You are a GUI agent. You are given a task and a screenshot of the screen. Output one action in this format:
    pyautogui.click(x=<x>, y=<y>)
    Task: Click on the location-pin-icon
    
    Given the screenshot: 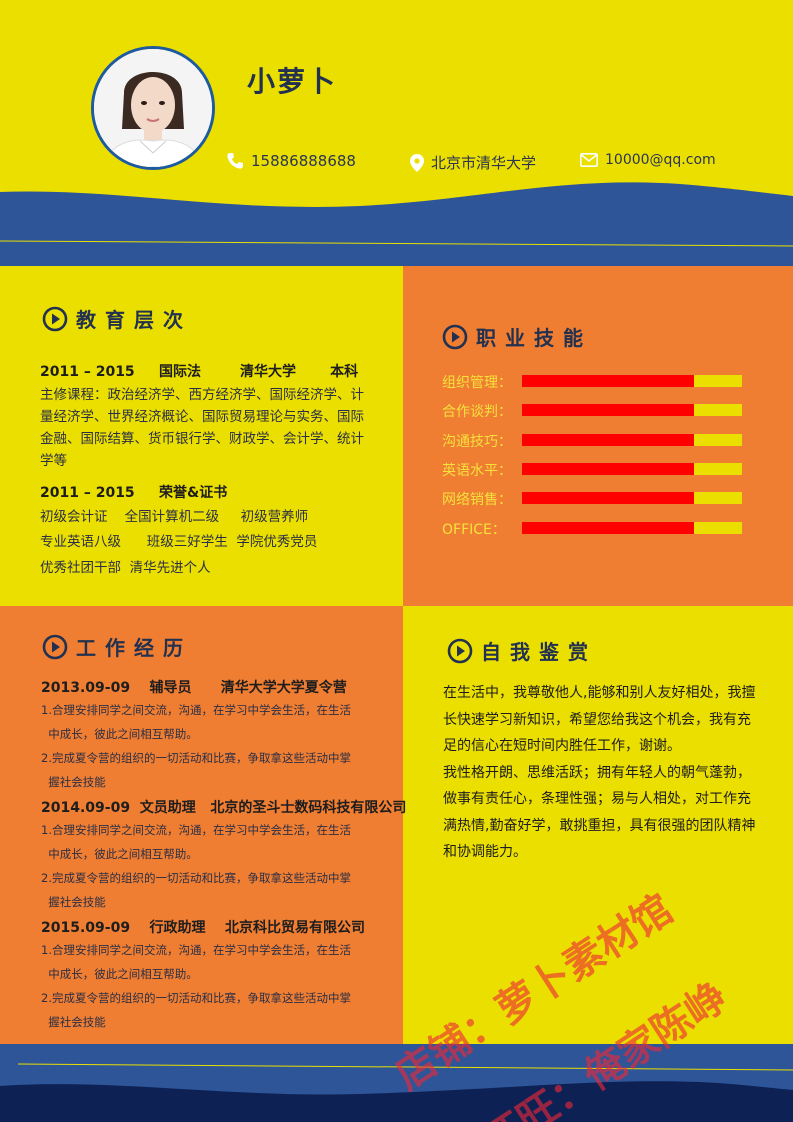 What is the action you would take?
    pyautogui.click(x=417, y=162)
    